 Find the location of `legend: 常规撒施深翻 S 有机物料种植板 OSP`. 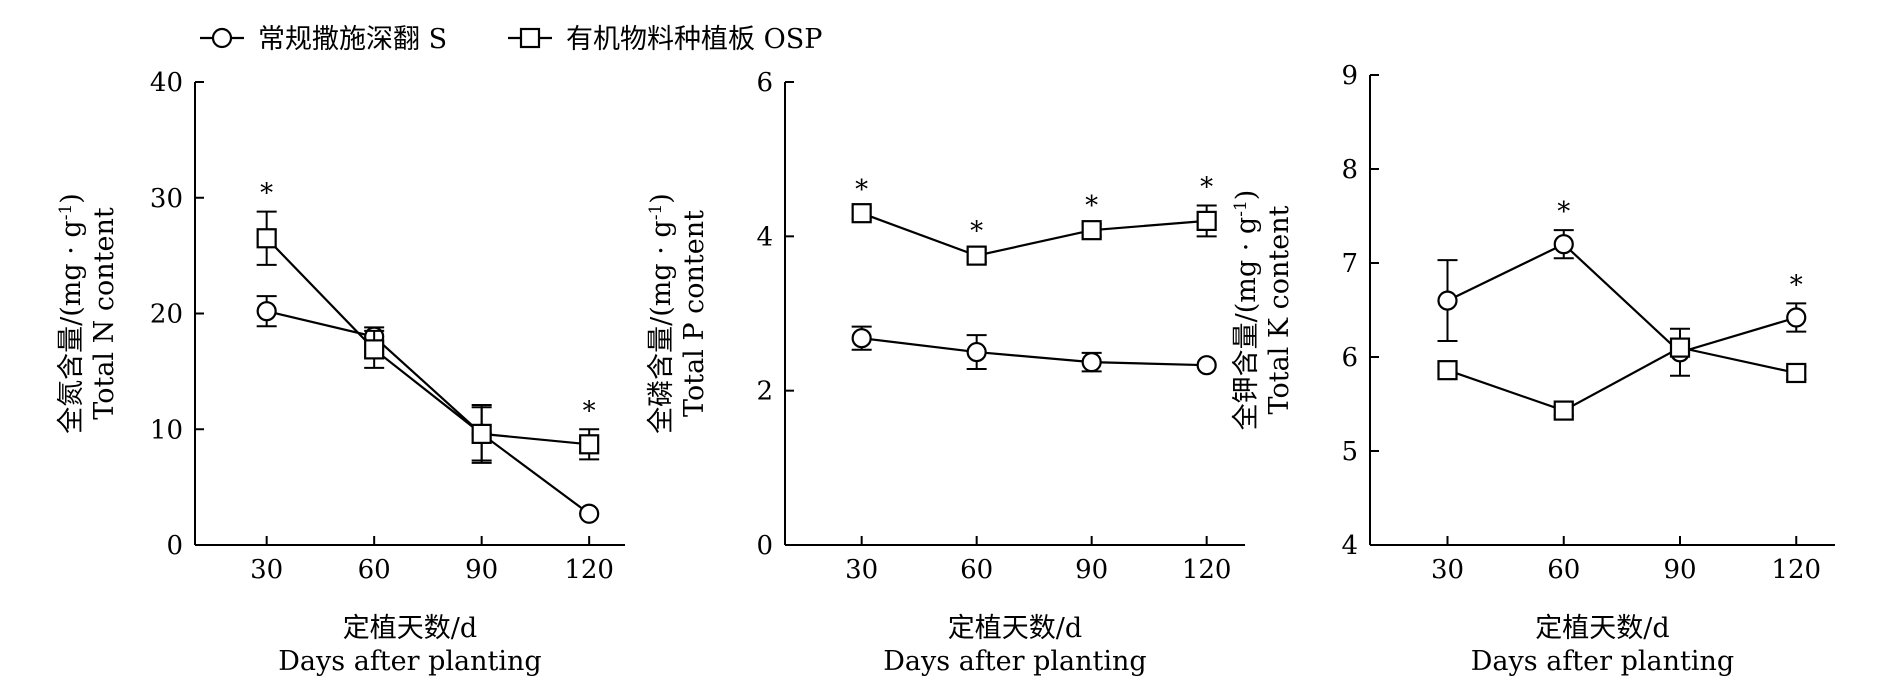

legend: 常规撒施深翻 S 有机物料种植板 OSP is located at coordinates (511, 39).